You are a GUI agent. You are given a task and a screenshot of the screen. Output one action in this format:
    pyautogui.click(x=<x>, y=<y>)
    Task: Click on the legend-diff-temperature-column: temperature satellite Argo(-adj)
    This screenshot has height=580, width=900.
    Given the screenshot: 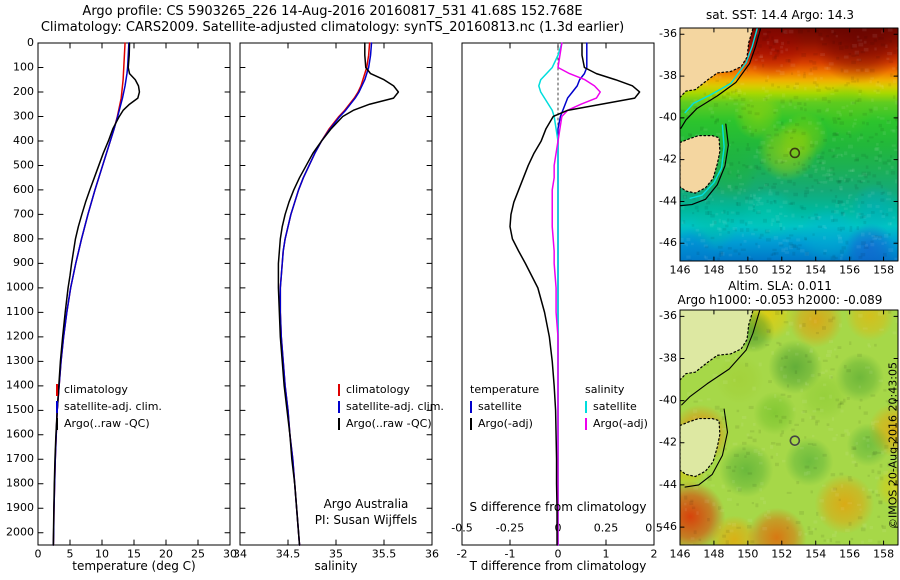 What is the action you would take?
    pyautogui.click(x=504, y=406)
    